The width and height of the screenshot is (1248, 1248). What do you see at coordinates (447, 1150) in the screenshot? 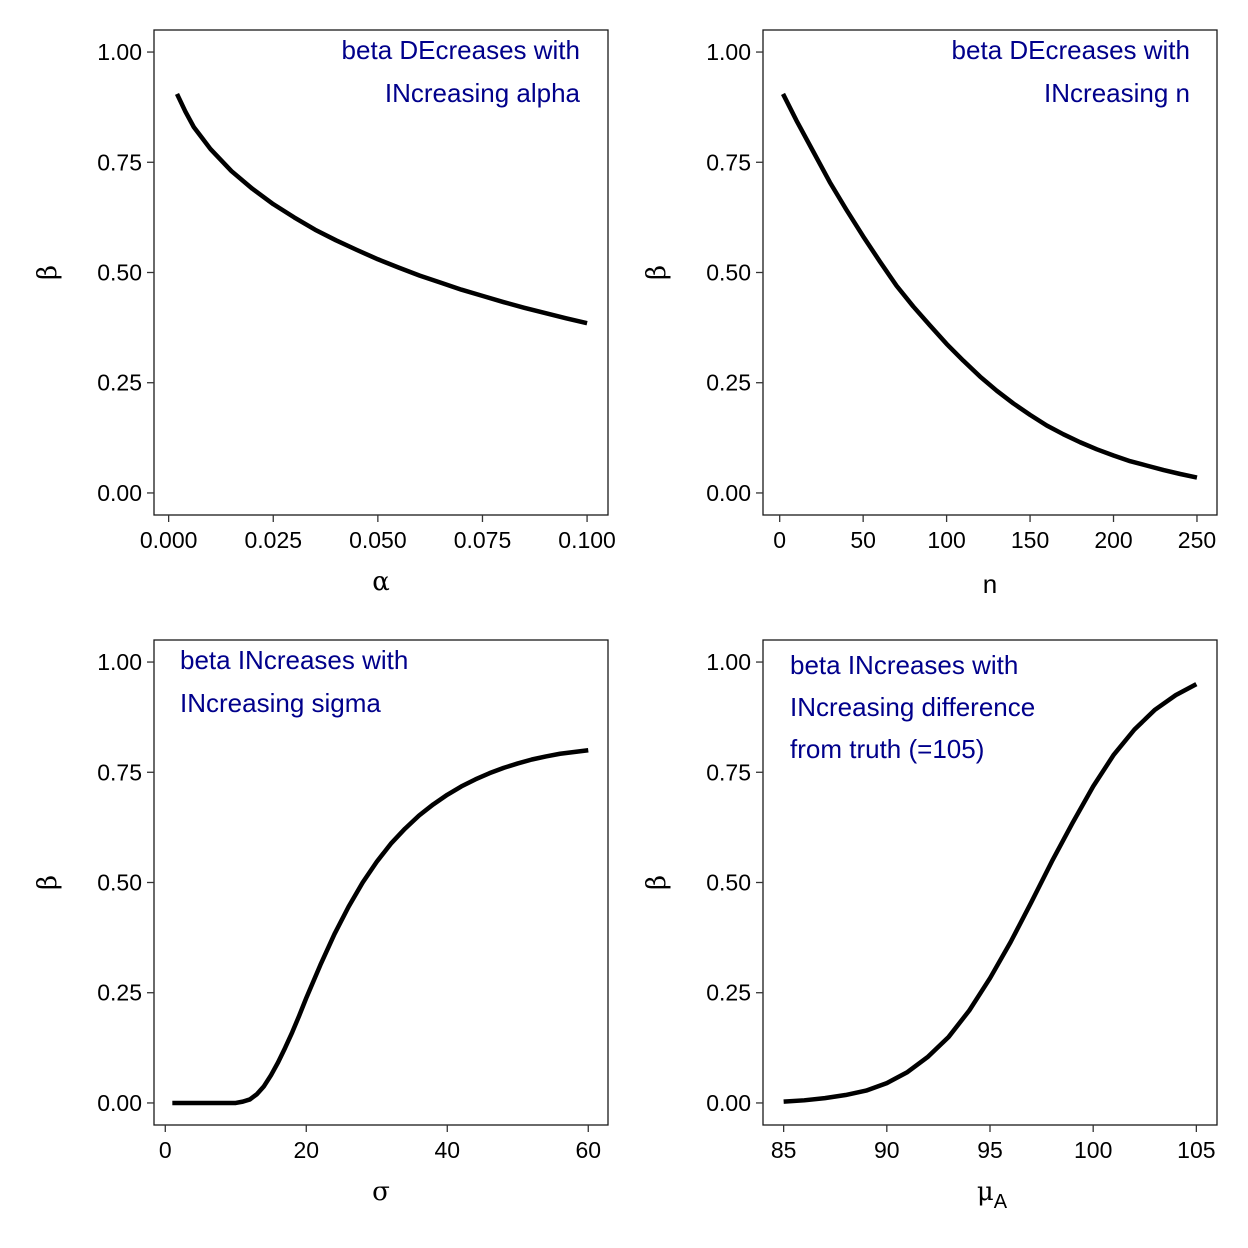
I see `x-tick-label: 40` at bounding box center [447, 1150].